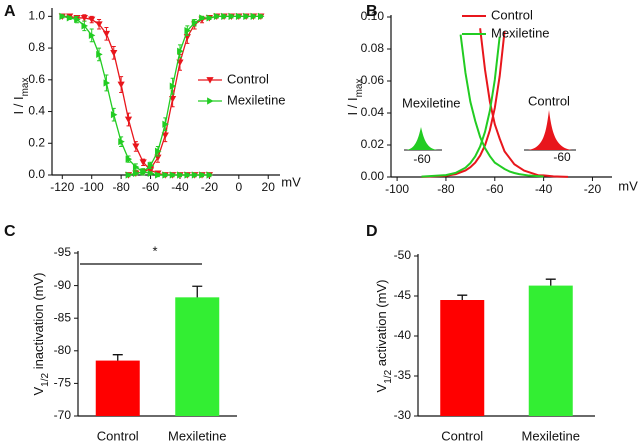  I want to click on y-axis-title: V1/2 inactivation (mV), so click(41, 334).